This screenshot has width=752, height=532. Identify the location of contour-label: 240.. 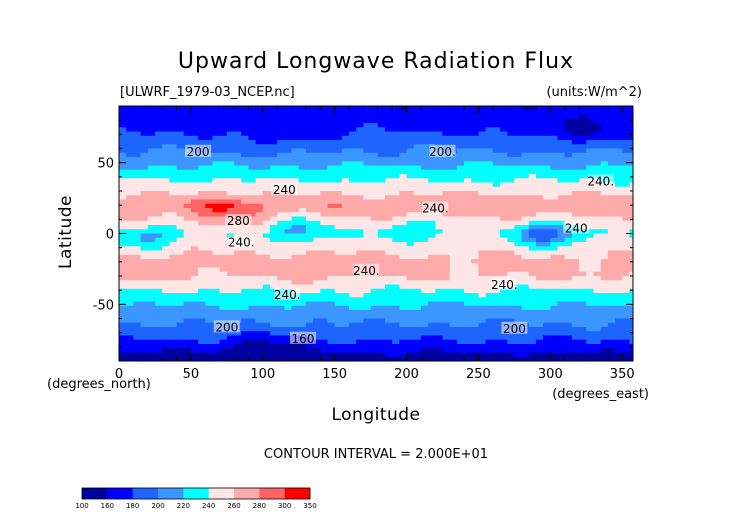
(504, 285).